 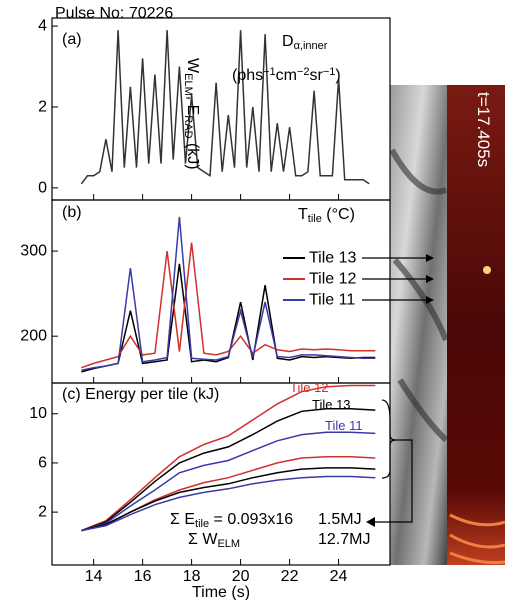 I want to click on annotation: Σ Etile = 0.093x16, so click(x=231, y=520).